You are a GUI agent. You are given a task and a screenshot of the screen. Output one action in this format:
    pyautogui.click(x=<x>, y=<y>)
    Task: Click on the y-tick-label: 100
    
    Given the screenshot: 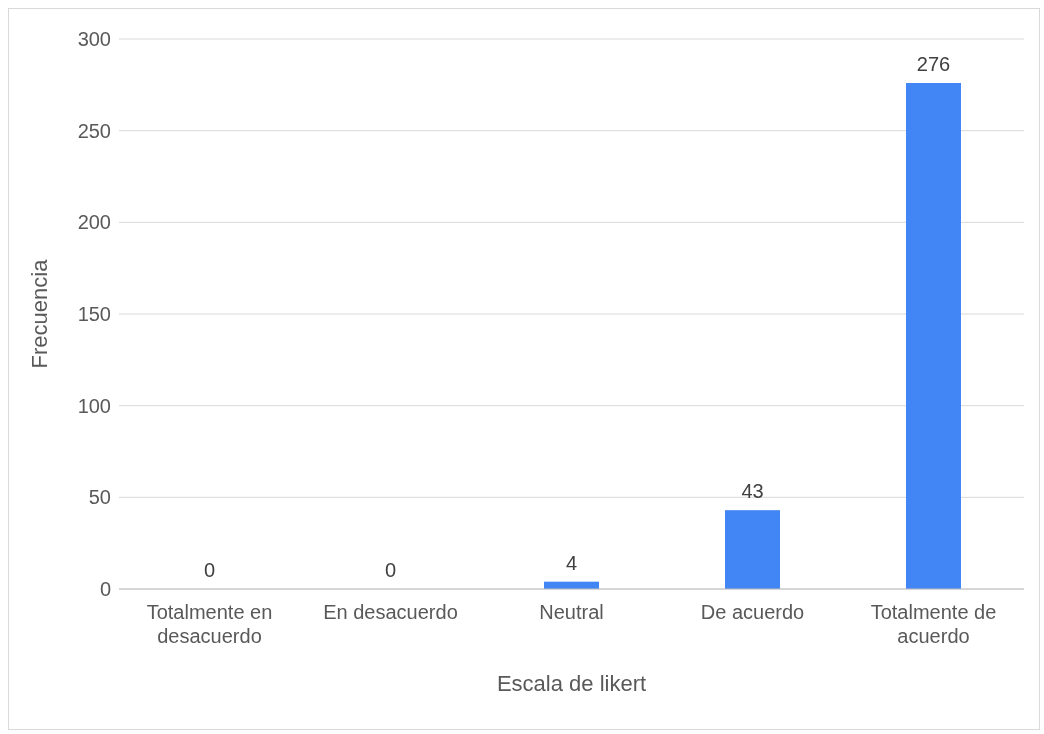 What is the action you would take?
    pyautogui.click(x=94, y=405)
    